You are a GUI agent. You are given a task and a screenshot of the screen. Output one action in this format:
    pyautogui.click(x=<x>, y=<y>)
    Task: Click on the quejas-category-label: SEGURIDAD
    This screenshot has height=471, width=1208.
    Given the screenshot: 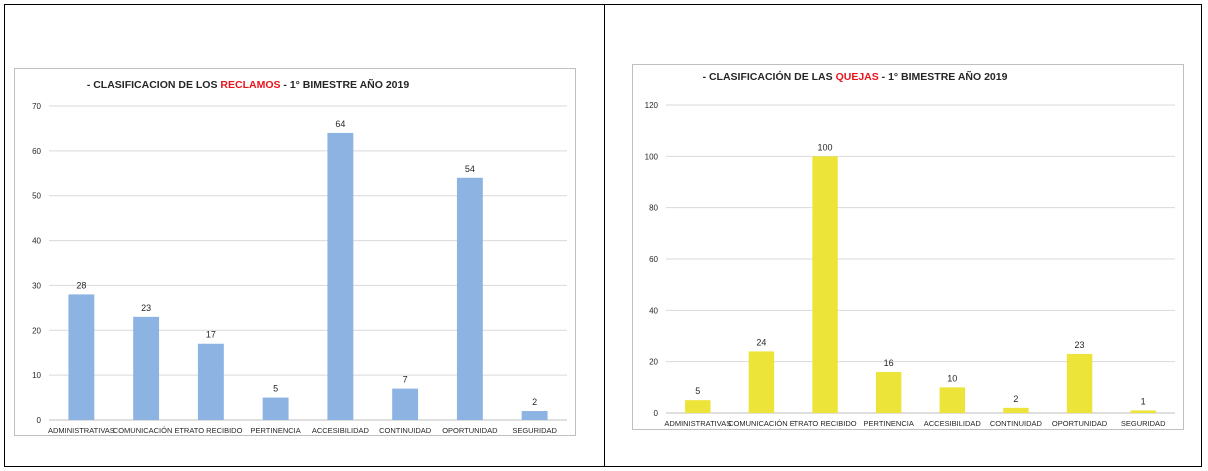 What is the action you would take?
    pyautogui.click(x=1143, y=423)
    